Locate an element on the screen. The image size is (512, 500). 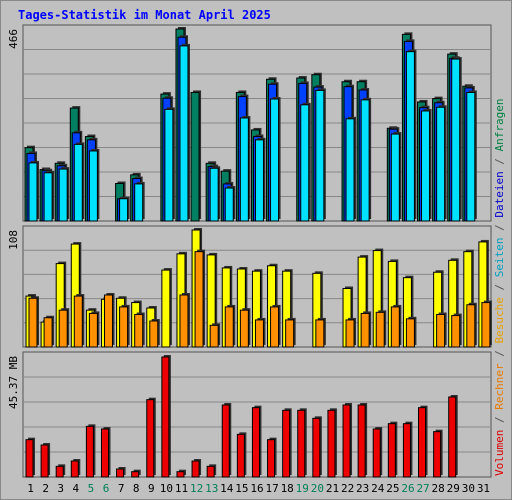
legend-entry: Anfragen is located at coordinates (499, 124).